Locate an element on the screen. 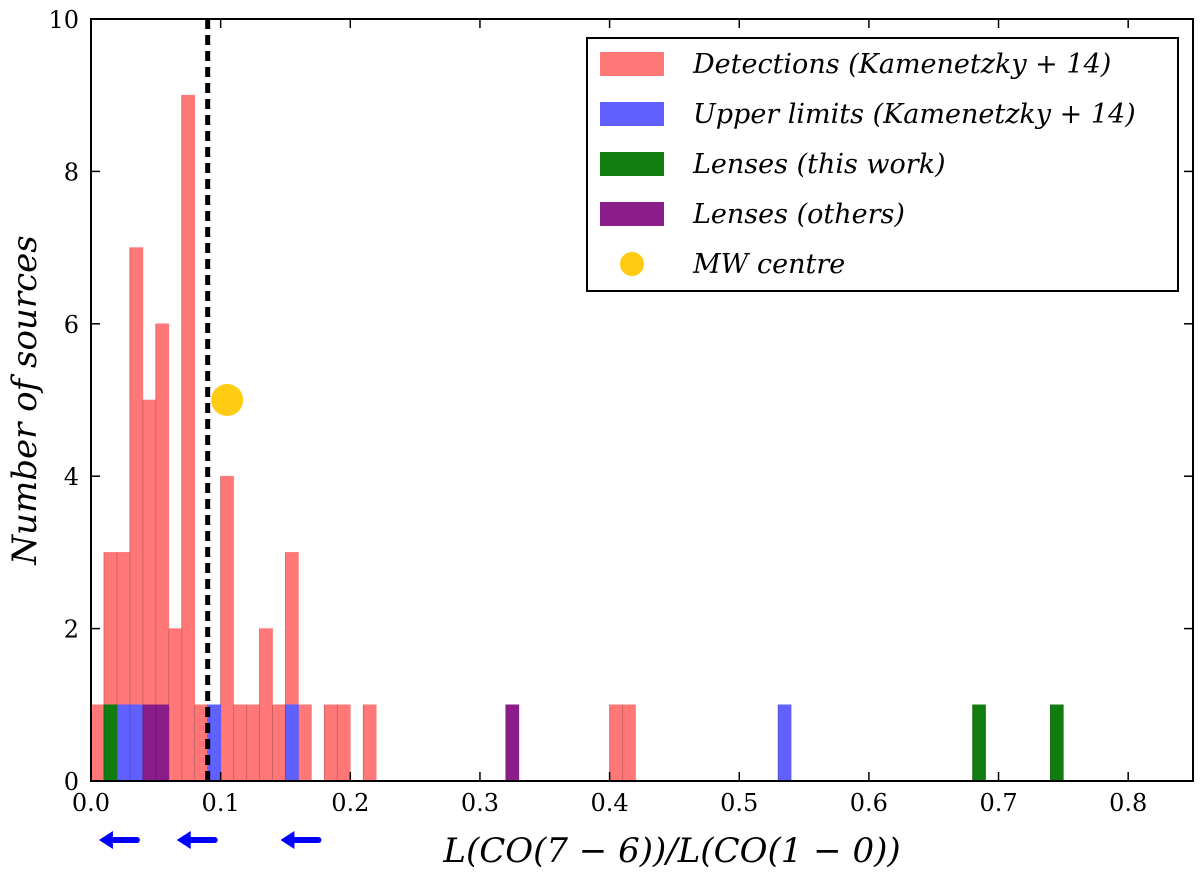 Image resolution: width=1200 pixels, height=872 pixels. marker-group is located at coordinates (227, 400).